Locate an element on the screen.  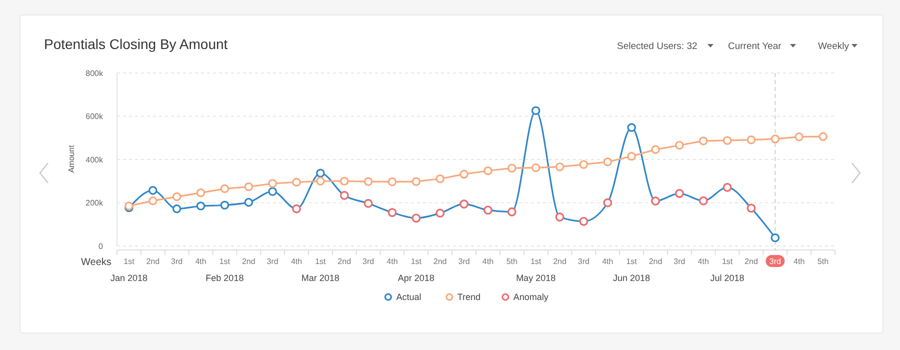
text: May 2018 is located at coordinates (536, 278).